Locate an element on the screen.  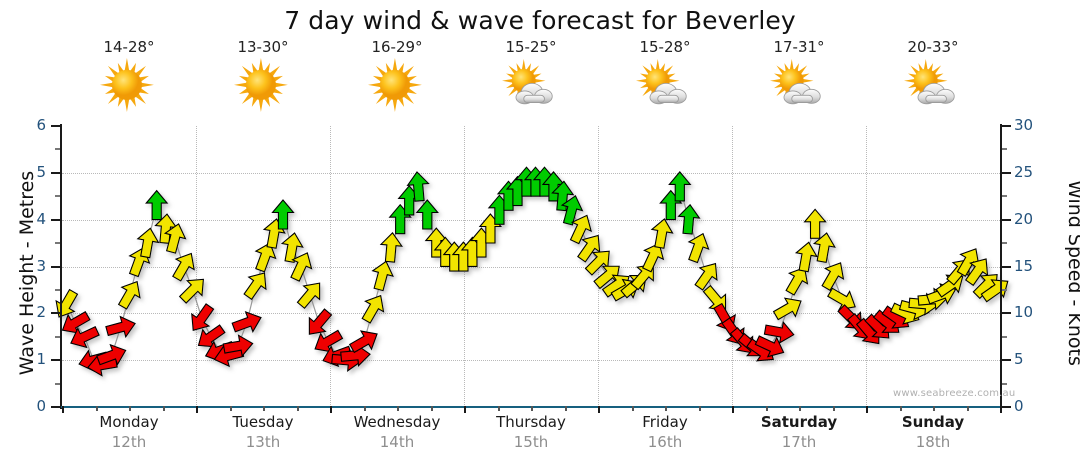
day-header-wednesday: 16-29° is located at coordinates (397, 80).